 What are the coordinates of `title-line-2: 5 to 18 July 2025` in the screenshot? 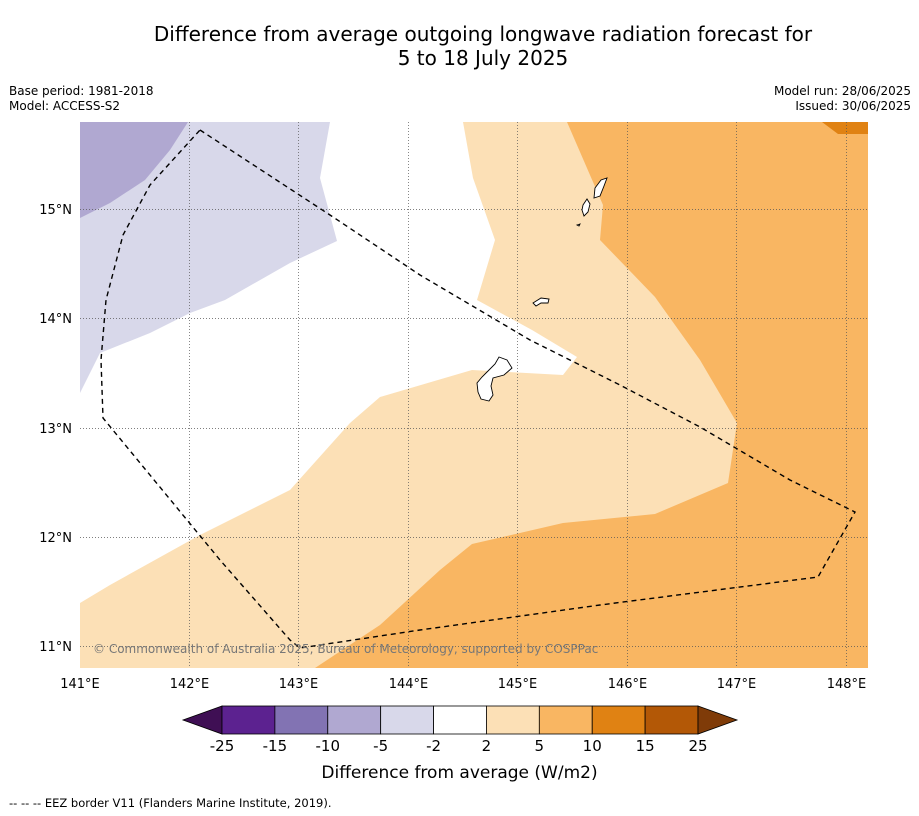 It's located at (483, 58).